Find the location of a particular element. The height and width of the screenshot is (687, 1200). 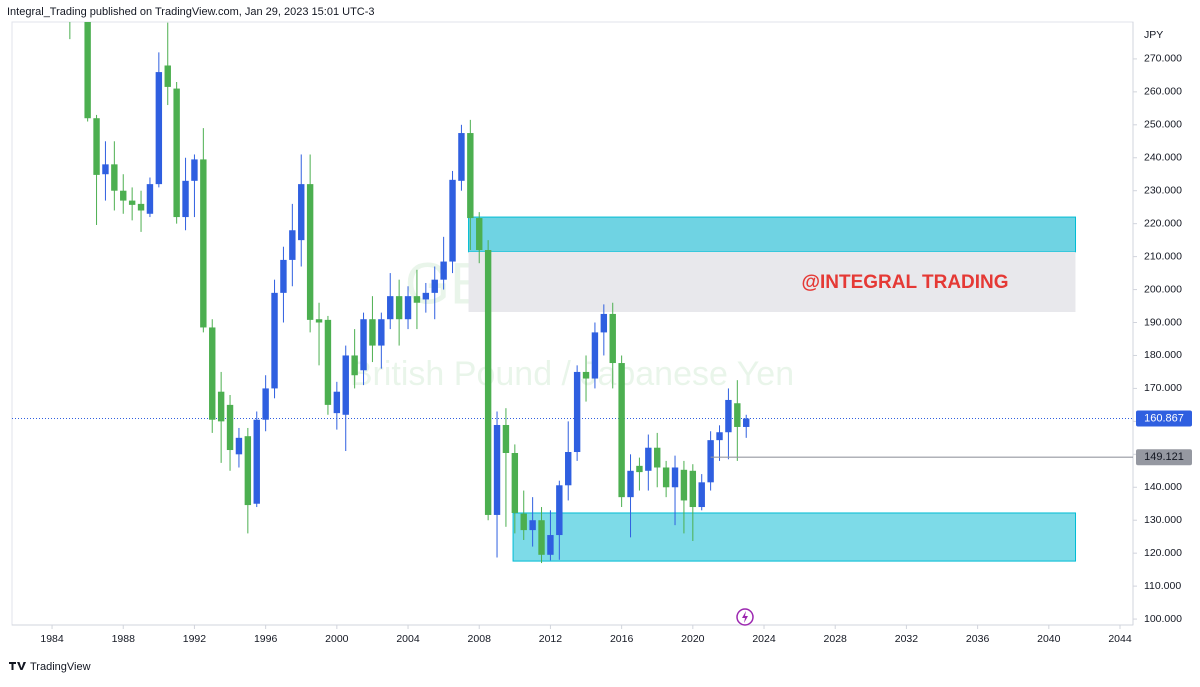

x-tick-label: 2000 is located at coordinates (337, 639).